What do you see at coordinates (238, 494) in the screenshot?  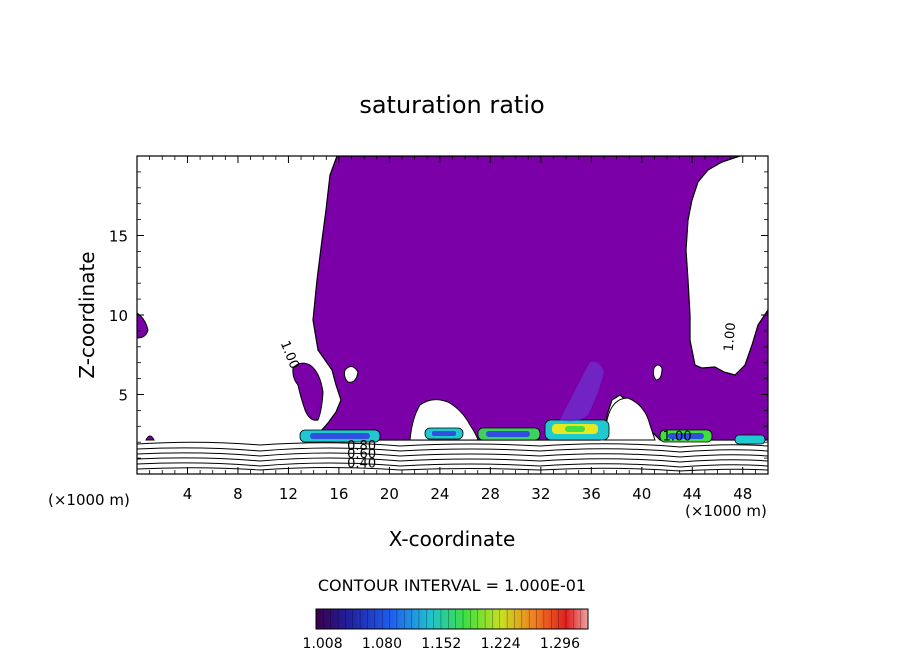 I see `x-tick-label: 8` at bounding box center [238, 494].